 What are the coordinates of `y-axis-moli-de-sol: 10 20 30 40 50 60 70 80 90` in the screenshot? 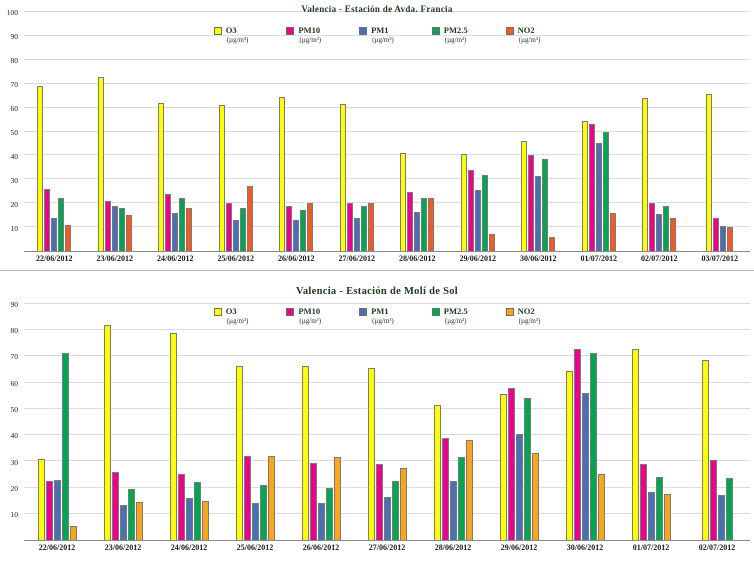 It's located at (10, 420).